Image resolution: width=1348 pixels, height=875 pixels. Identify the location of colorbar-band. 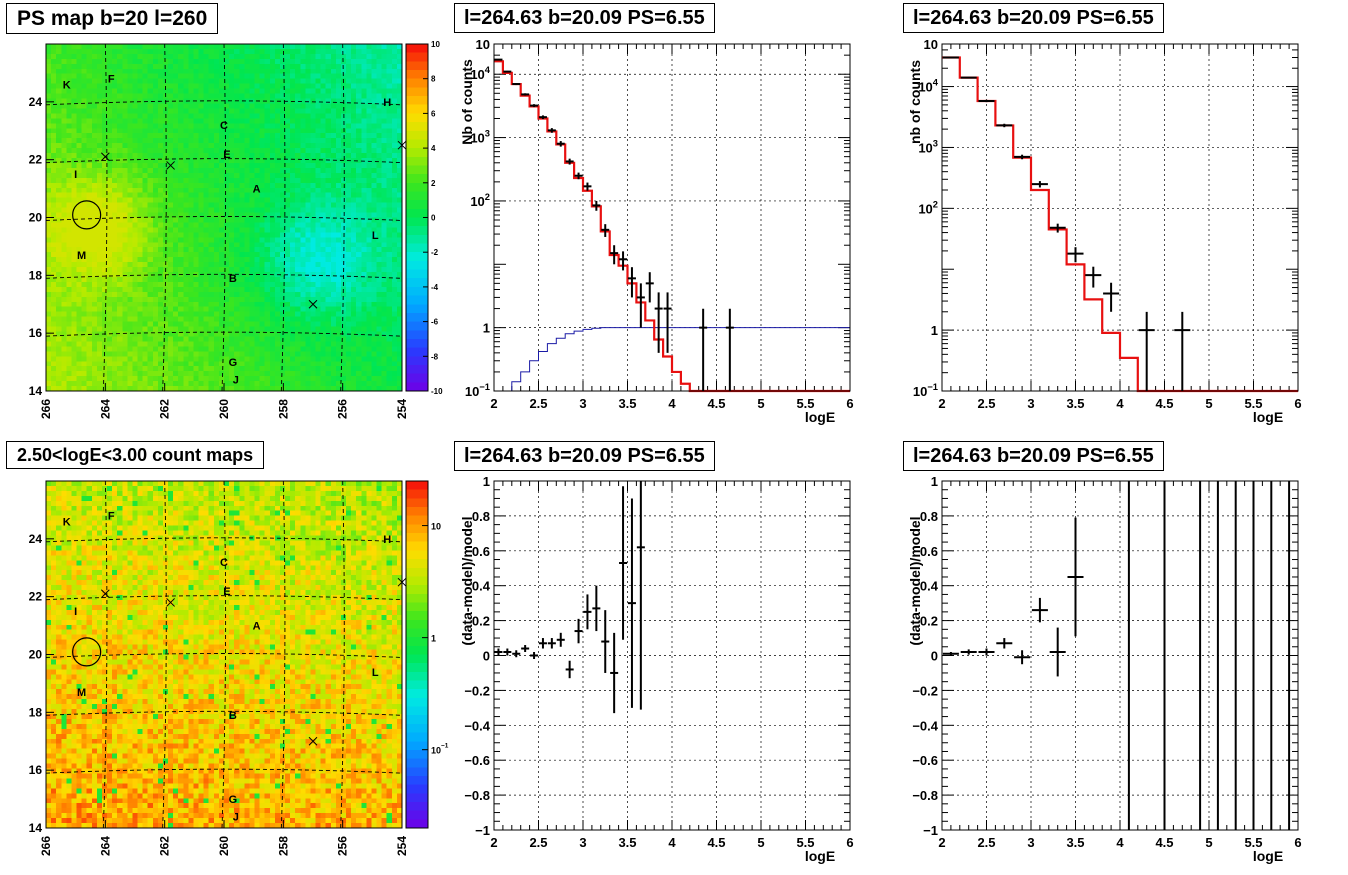
(417, 143).